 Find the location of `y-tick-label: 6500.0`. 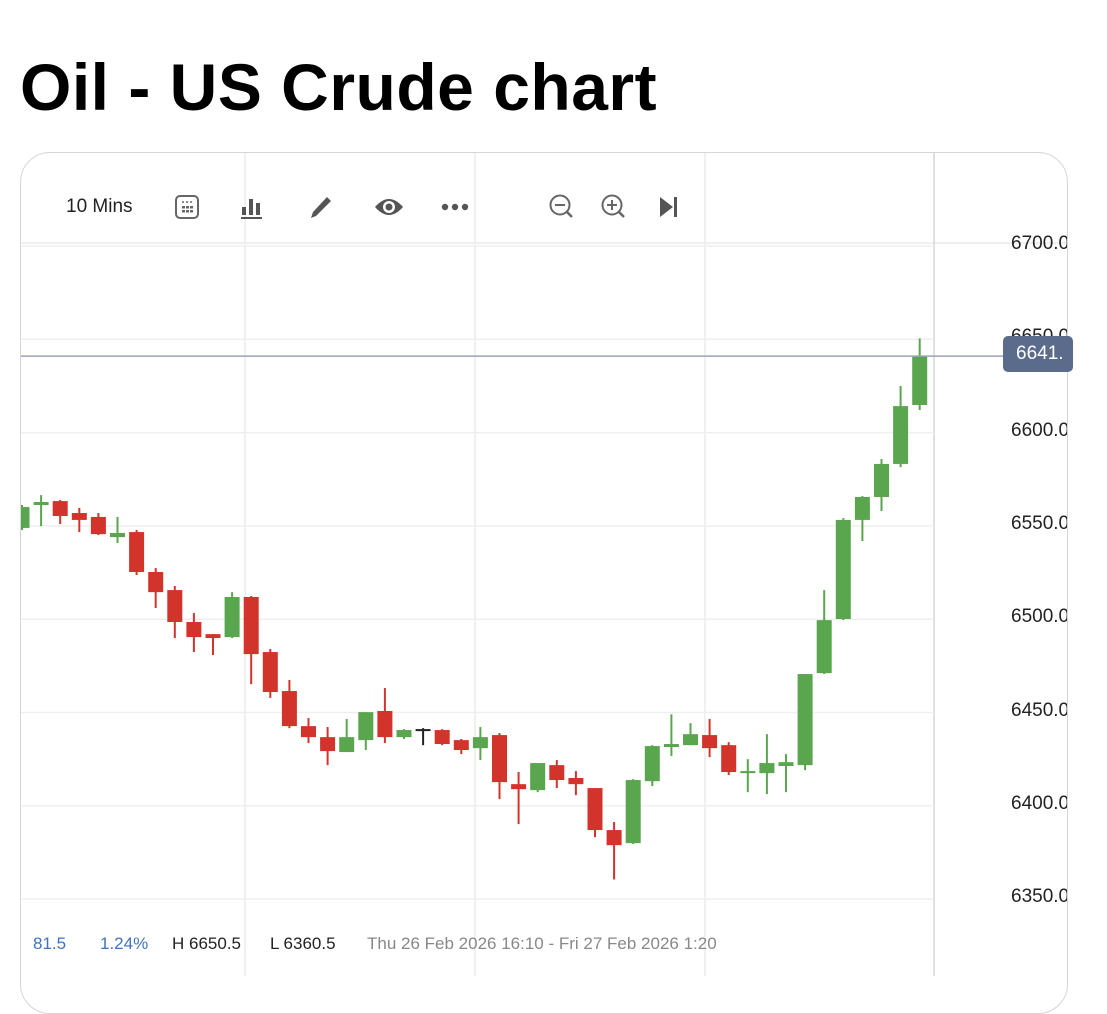

y-tick-label: 6500.0 is located at coordinates (1039, 617).